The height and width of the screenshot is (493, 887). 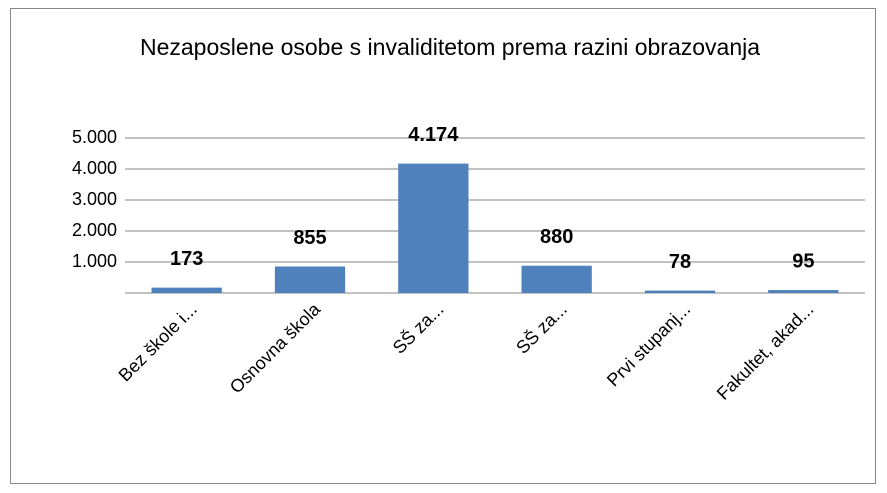 What do you see at coordinates (94, 261) in the screenshot?
I see `y-tick-label: 1.000` at bounding box center [94, 261].